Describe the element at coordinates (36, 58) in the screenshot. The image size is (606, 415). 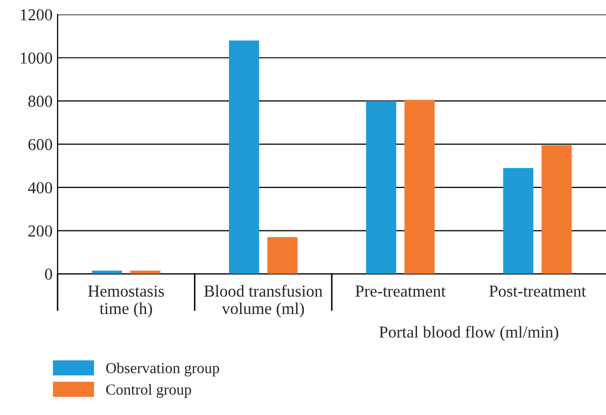
I see `y-tick-label: 1000` at that location.